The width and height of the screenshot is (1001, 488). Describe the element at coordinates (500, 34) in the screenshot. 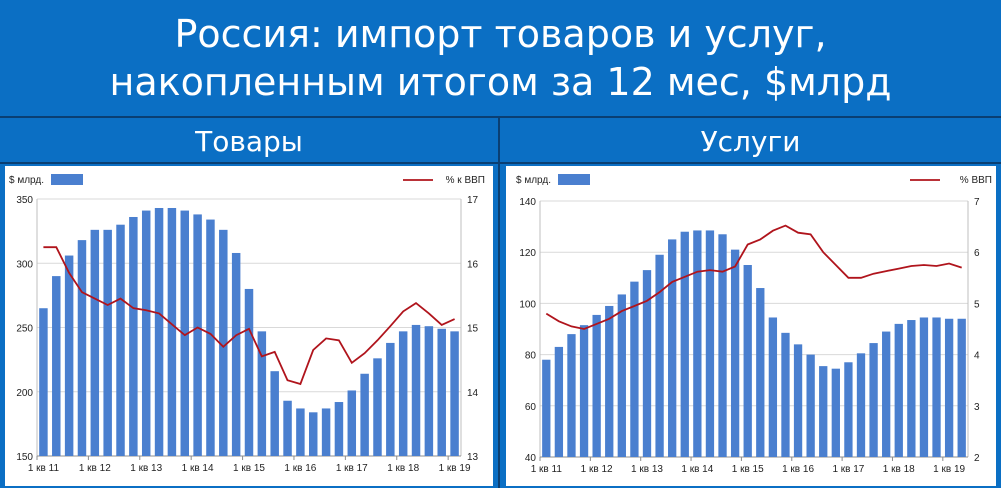

I see `title-line-1: Россия: импорт товаров и услуг,` at that location.